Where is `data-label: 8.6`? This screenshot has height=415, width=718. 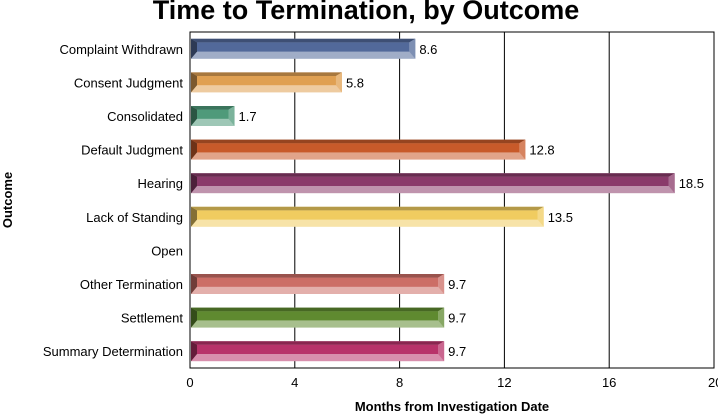 data-label: 8.6 is located at coordinates (428, 49).